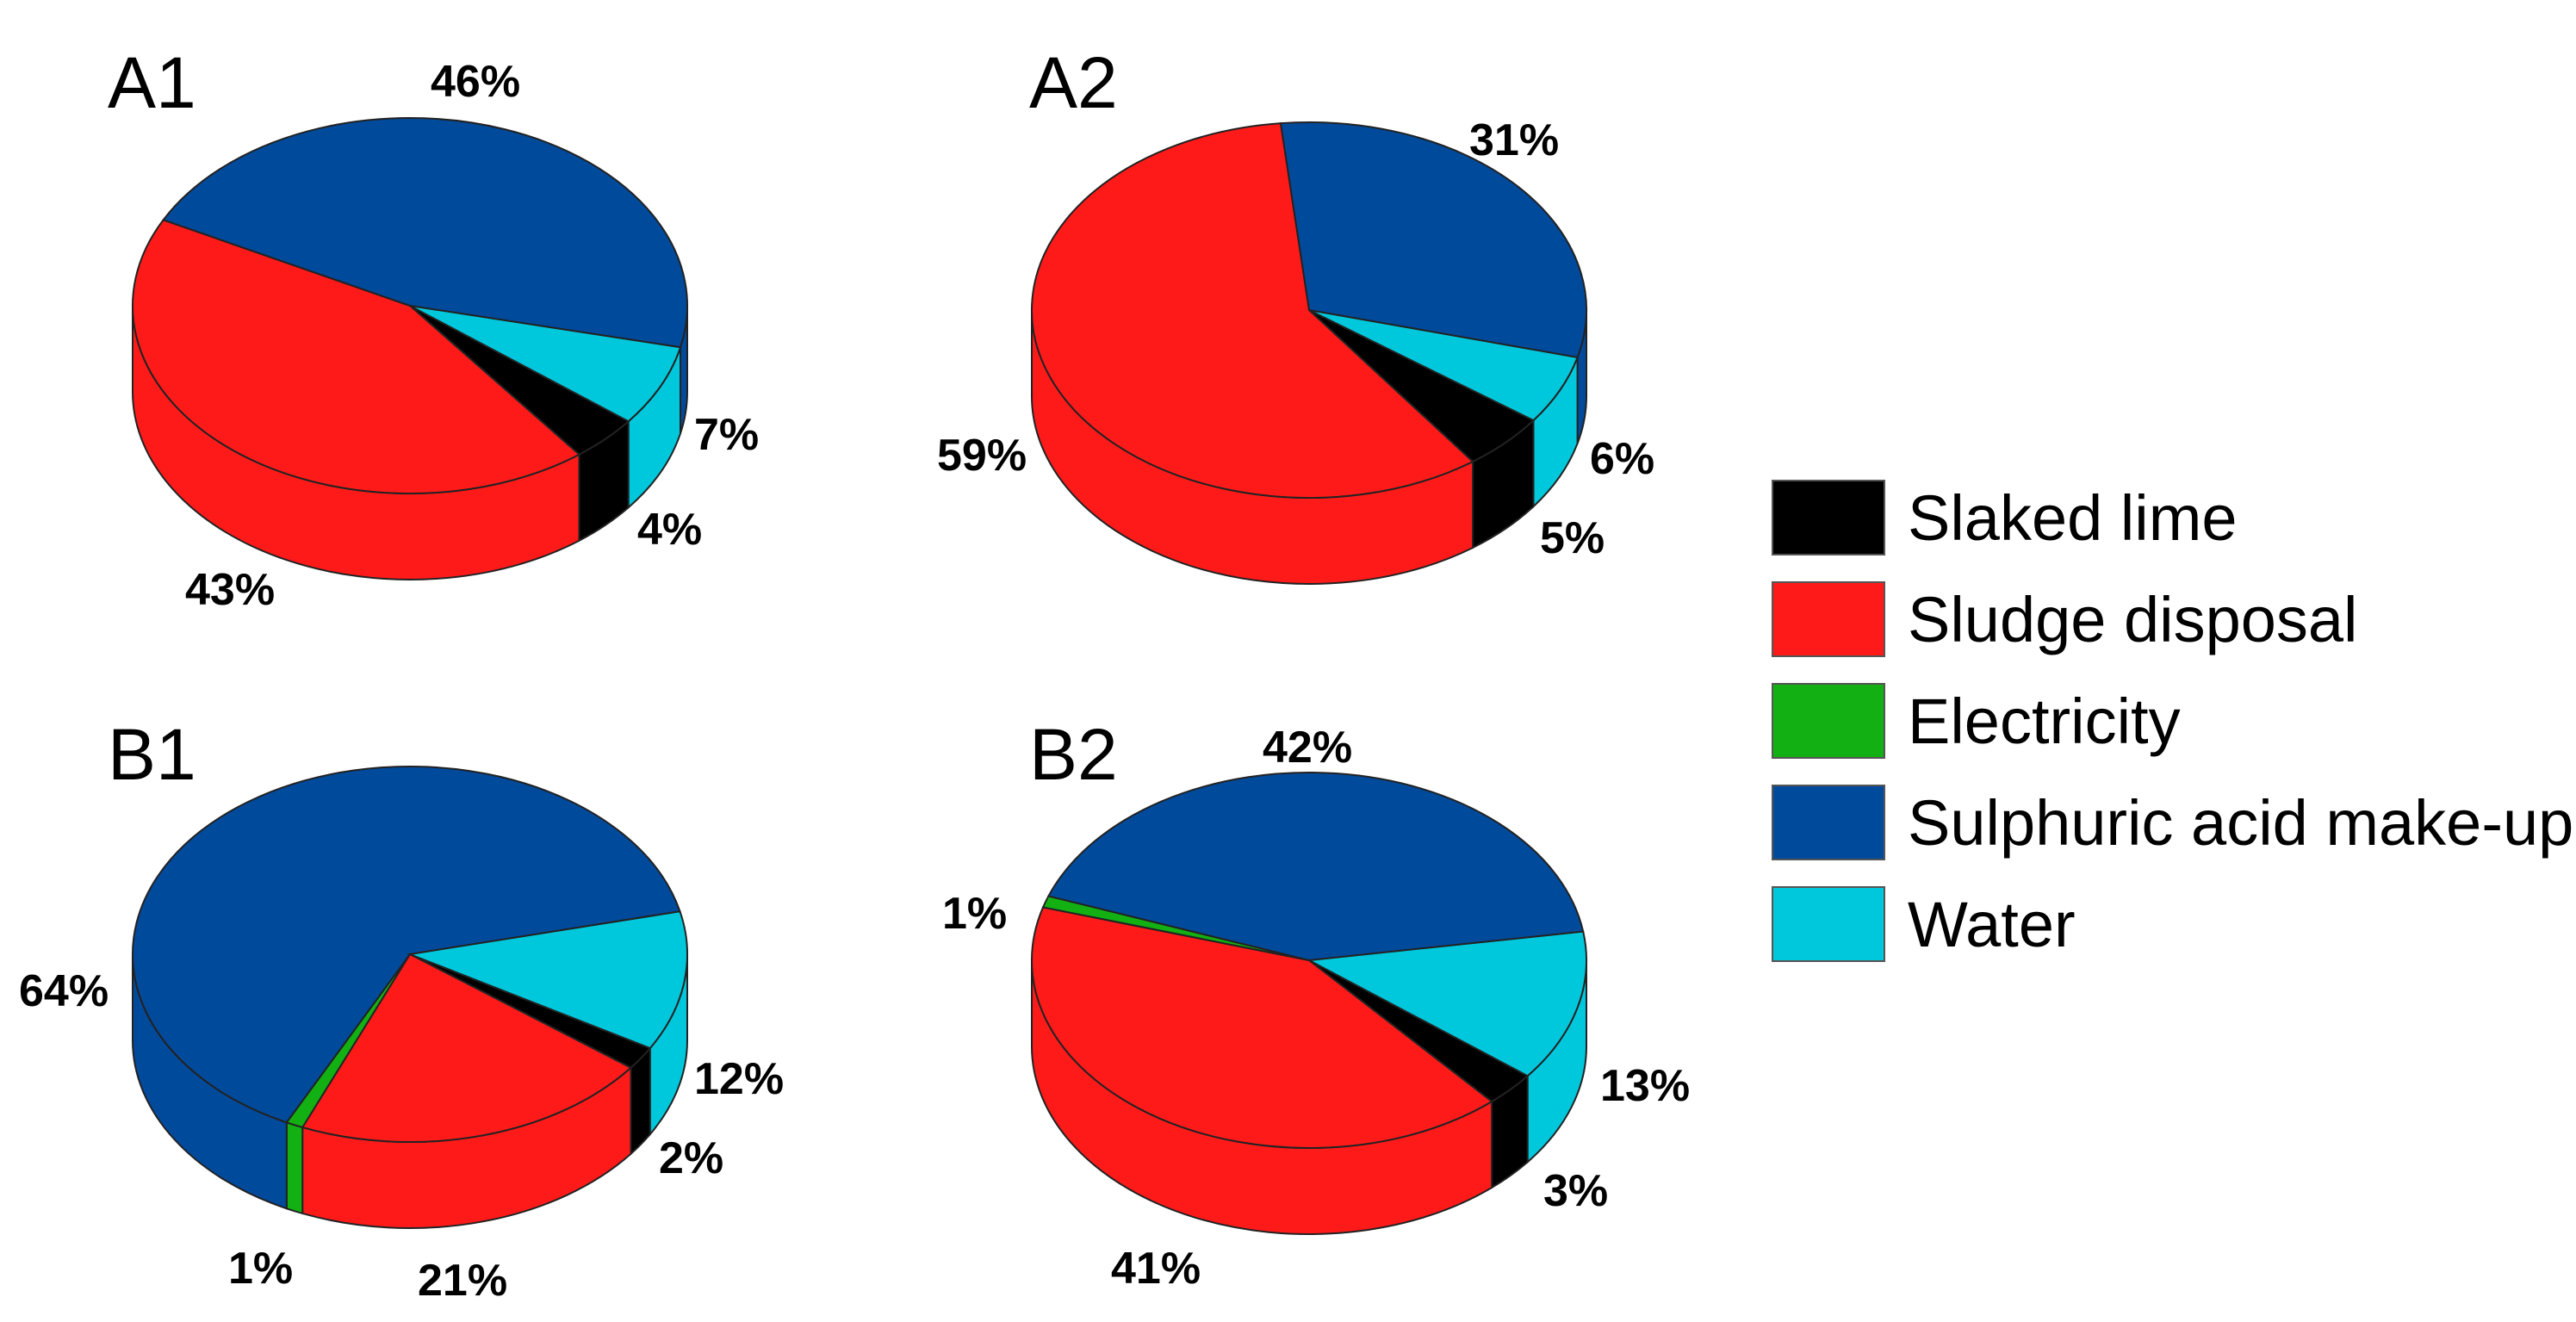 This screenshot has width=2576, height=1322. Describe the element at coordinates (356, 357) in the screenshot. I see `pie-slice-a1-sludge-disposal` at that location.